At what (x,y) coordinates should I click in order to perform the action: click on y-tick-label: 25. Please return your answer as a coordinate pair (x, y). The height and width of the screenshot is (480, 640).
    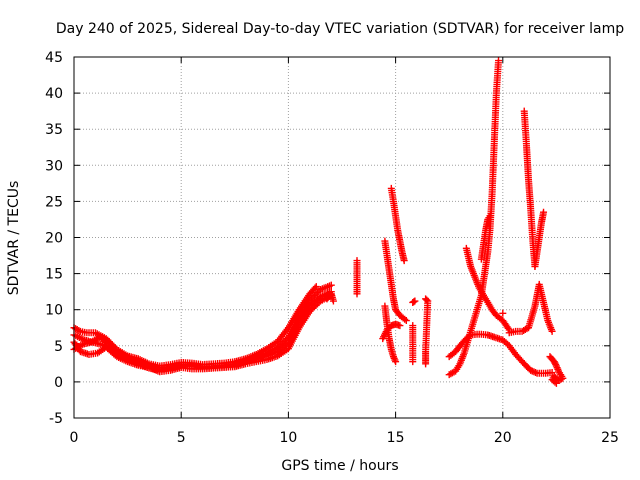
    Looking at the image, I should click on (54, 202).